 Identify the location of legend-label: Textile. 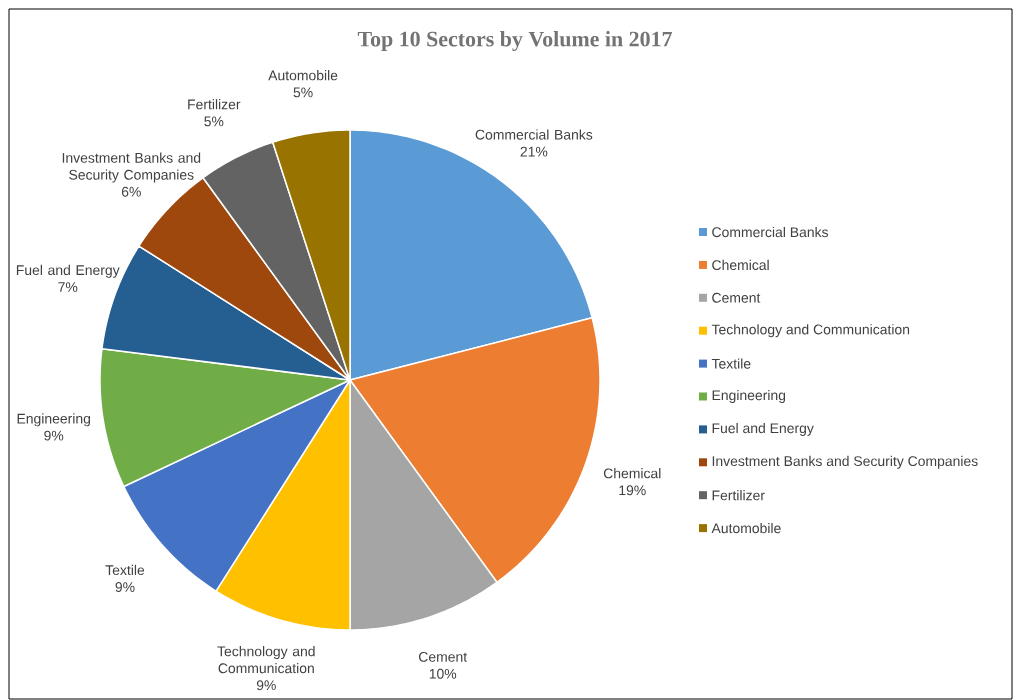
(731, 363).